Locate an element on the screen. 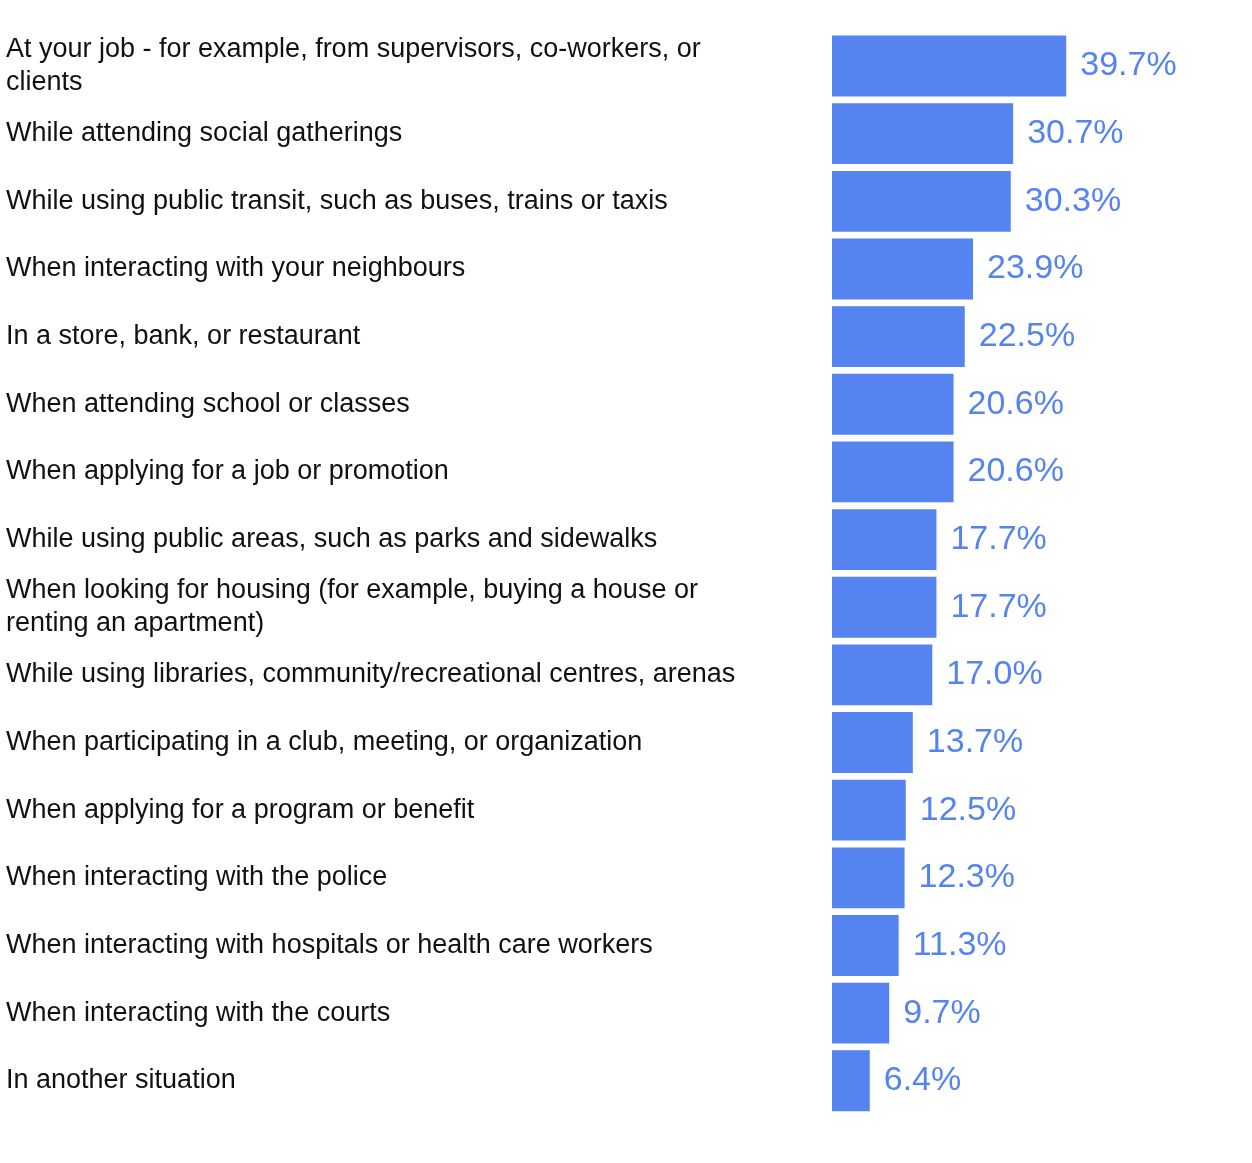 Image resolution: width=1252 pixels, height=1163 pixels. y-tick-label: When interacting with the courts is located at coordinates (198, 1011).